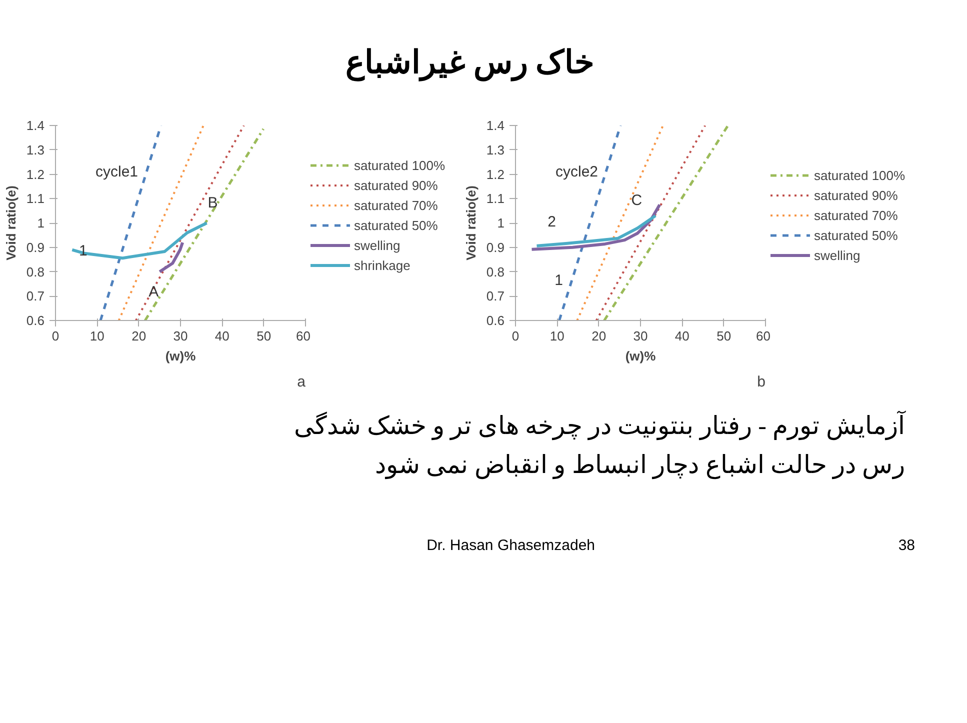 The width and height of the screenshot is (967, 723). Describe the element at coordinates (510, 546) in the screenshot. I see `text: Dr. Hasan Ghasemzadeh` at that location.